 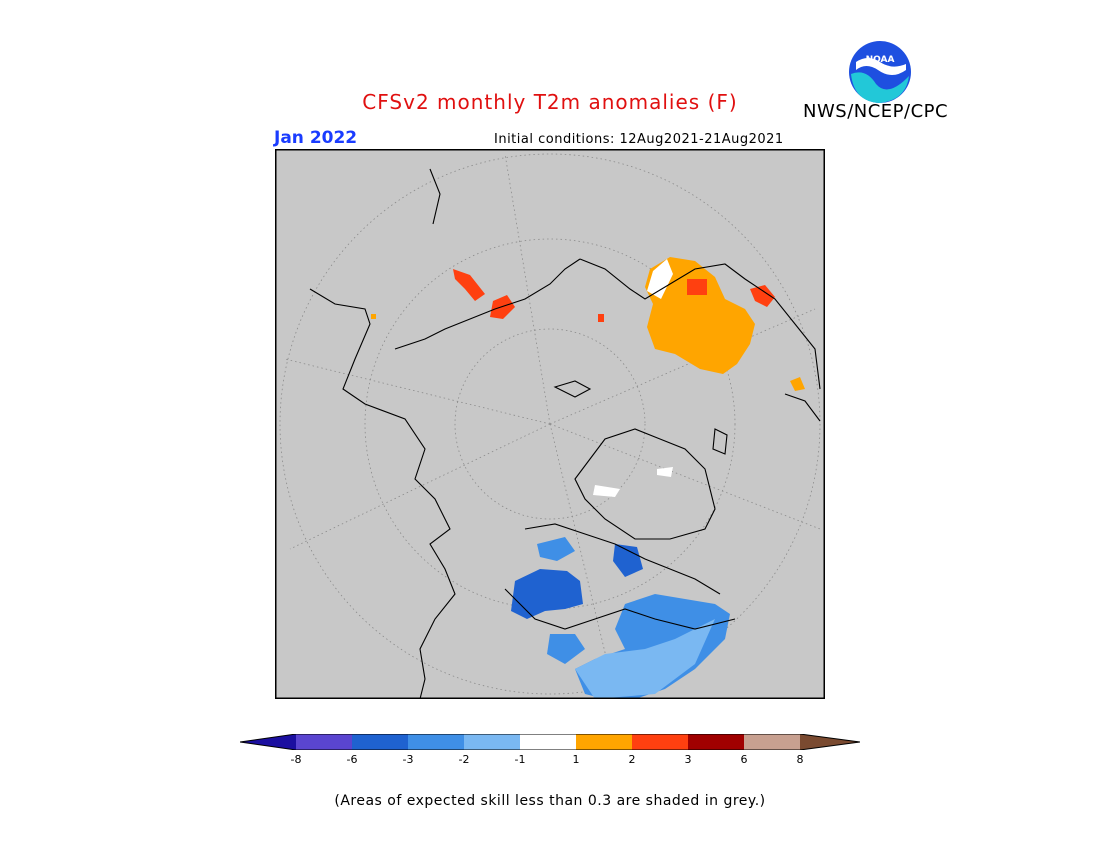 What do you see at coordinates (645, 659) in the screenshot?
I see `anomaly-region-light-blue` at bounding box center [645, 659].